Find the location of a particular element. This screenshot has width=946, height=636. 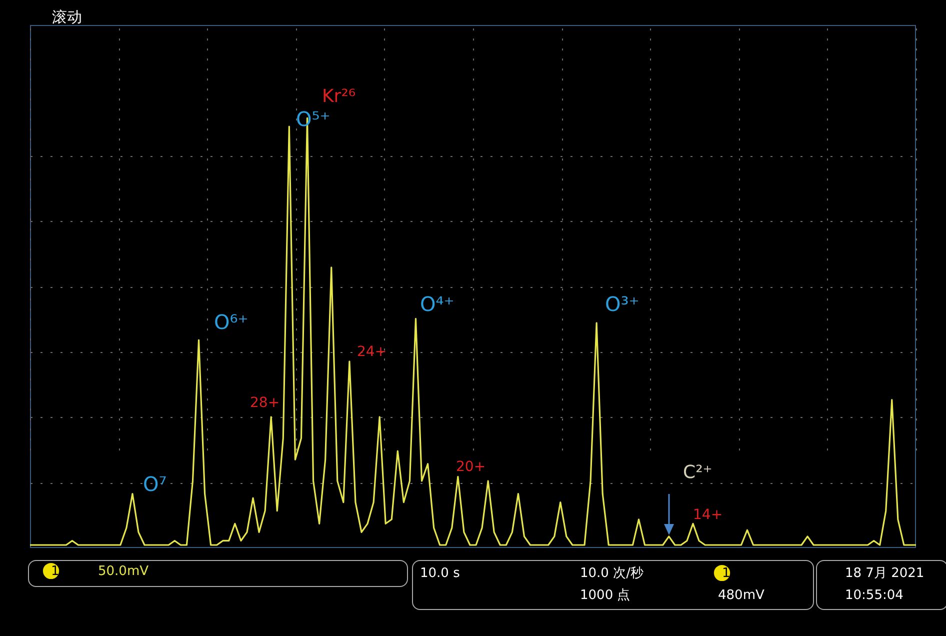

annotation: O⁴⁺ is located at coordinates (437, 304).